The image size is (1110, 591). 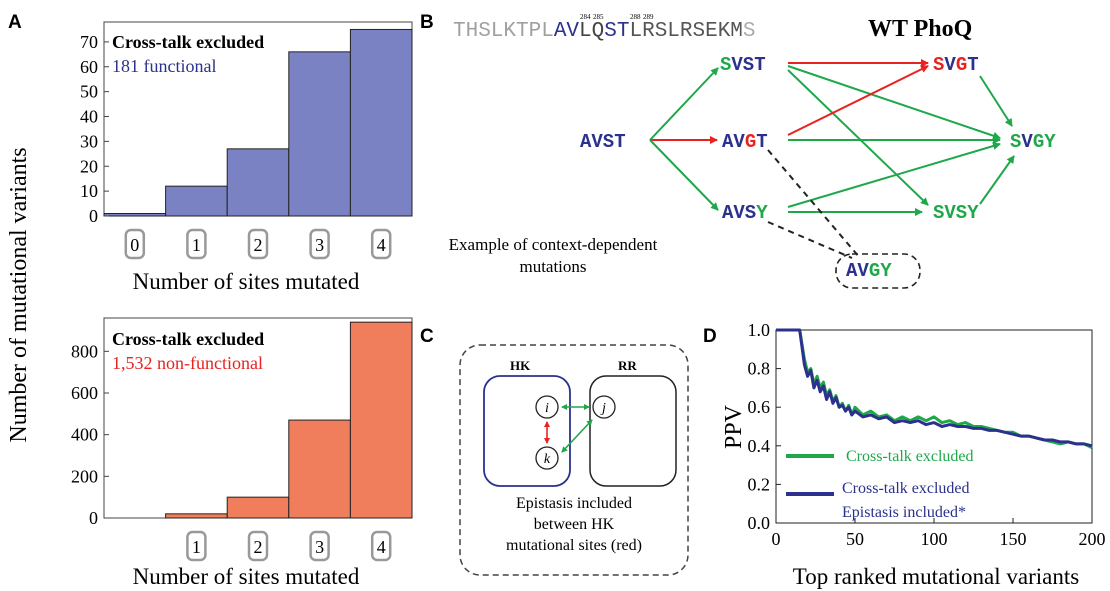 I want to click on seq-suffix: LRSLRSEKM, so click(x=685, y=31).